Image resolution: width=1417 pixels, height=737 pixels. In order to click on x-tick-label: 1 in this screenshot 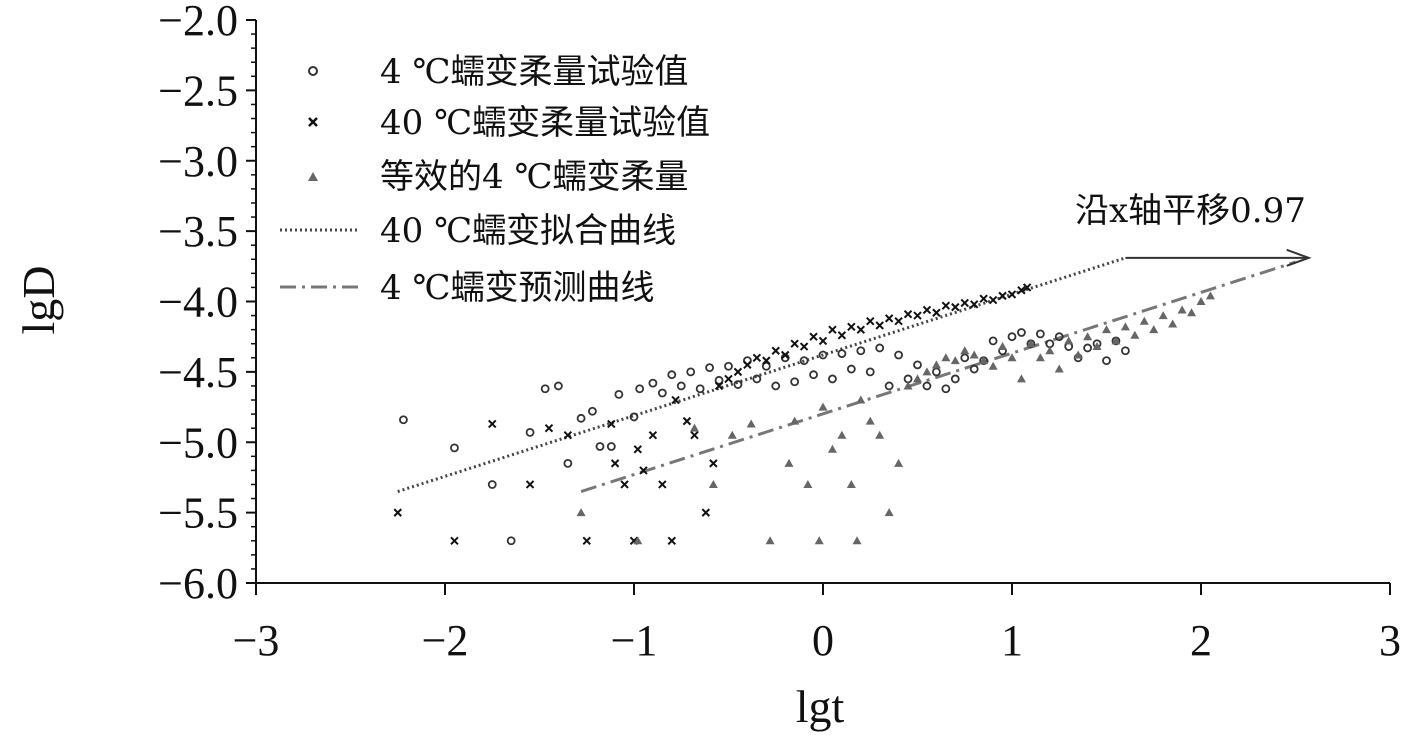, I will do `click(1012, 640)`.